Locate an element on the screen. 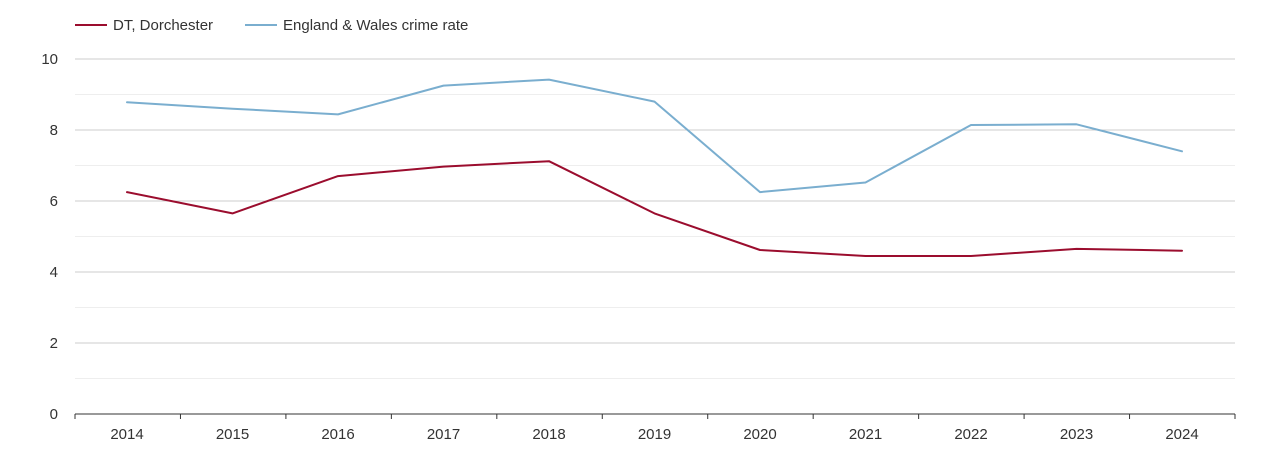 The width and height of the screenshot is (1270, 450). x-tick-label: 2021 is located at coordinates (865, 434).